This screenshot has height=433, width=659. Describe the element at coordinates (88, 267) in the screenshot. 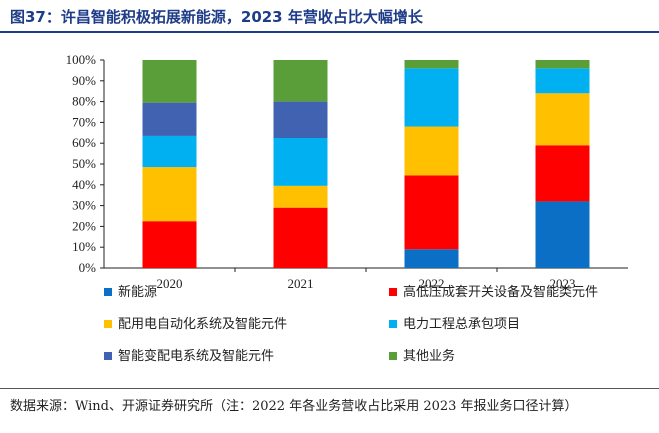

I see `y-tick-label: 0%` at that location.